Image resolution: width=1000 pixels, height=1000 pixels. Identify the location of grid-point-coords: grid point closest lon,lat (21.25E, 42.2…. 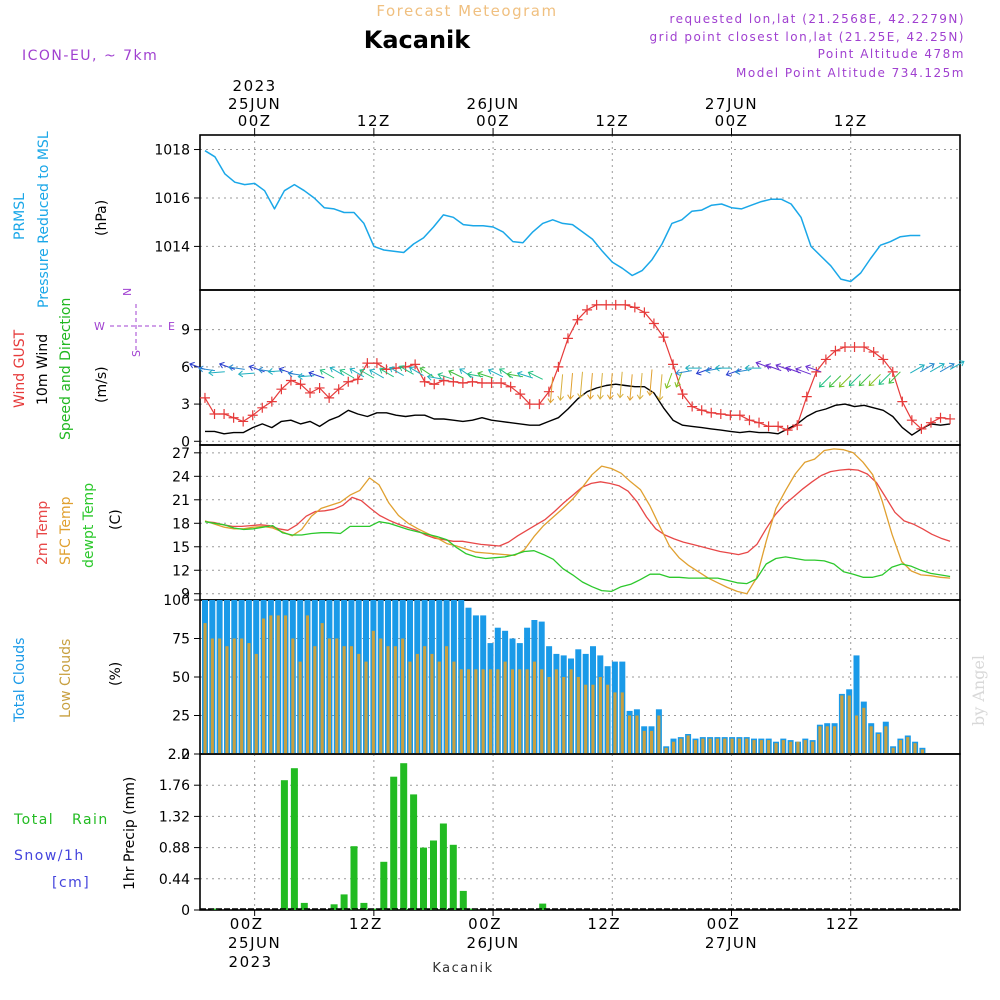
(807, 37).